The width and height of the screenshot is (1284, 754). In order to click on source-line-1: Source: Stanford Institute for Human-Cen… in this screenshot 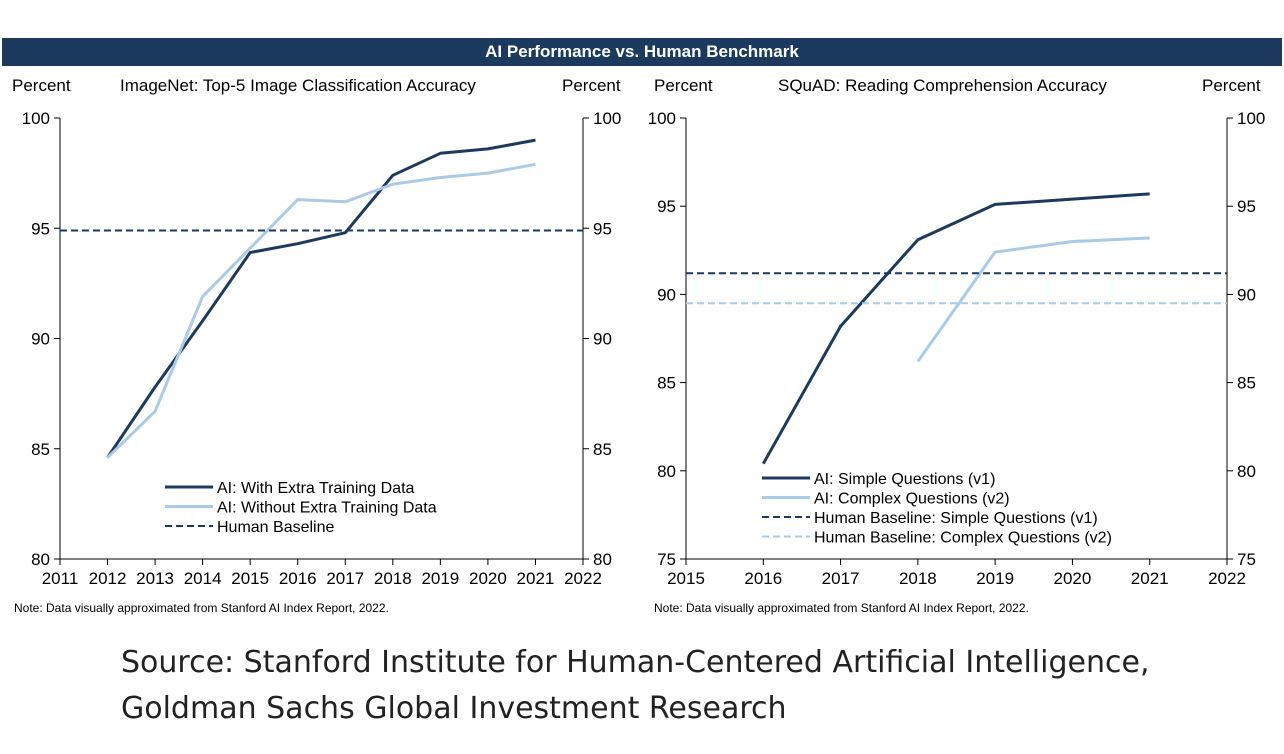, I will do `click(635, 662)`.